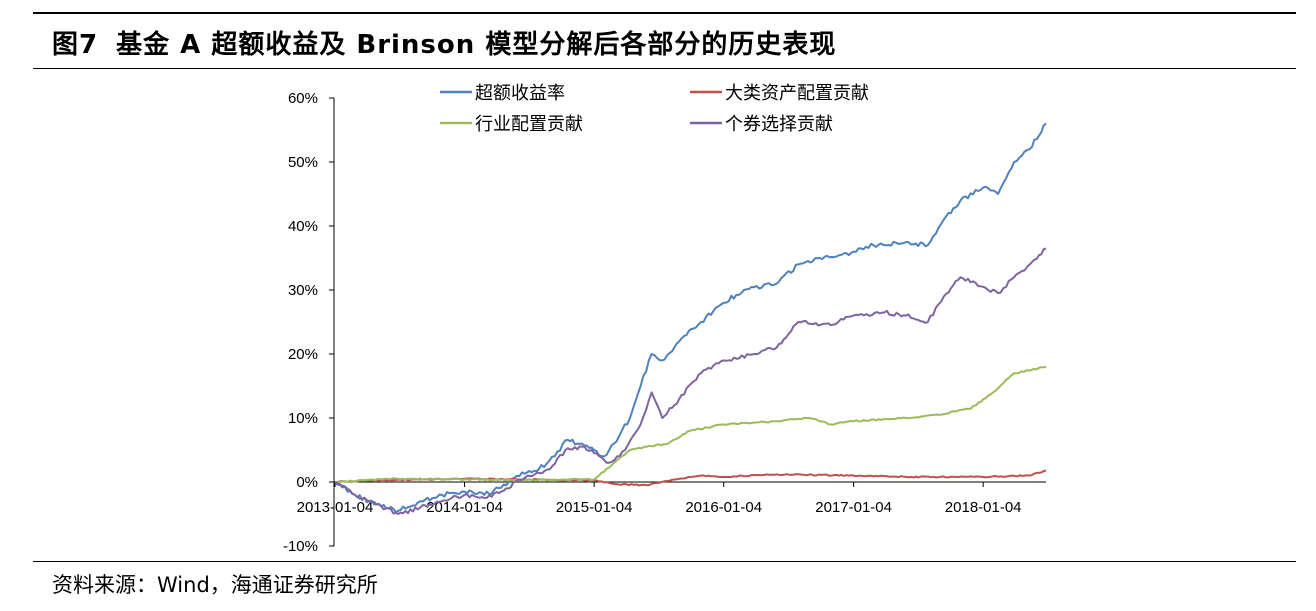 Image resolution: width=1316 pixels, height=611 pixels. I want to click on x-tick-label: 2015-01-04, so click(594, 507).